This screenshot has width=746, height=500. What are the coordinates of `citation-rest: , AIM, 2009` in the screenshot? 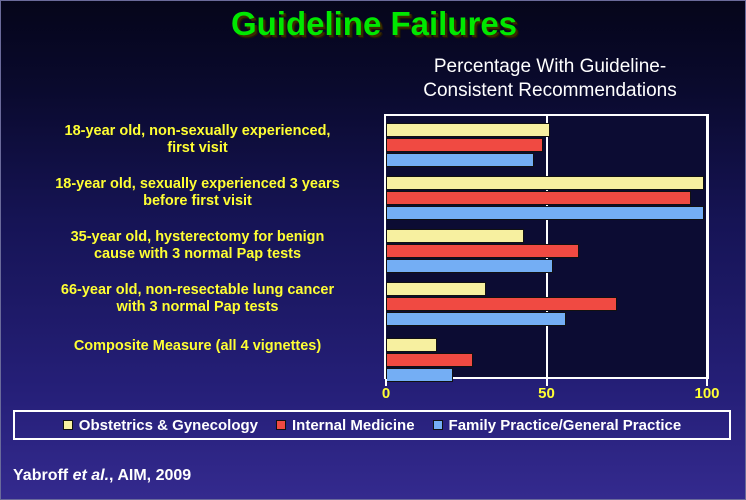 It's located at (150, 475).